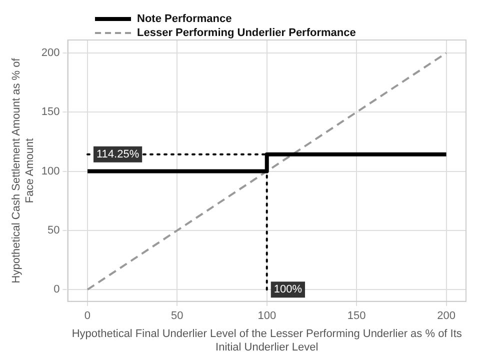 This screenshot has height=360, width=480. What do you see at coordinates (446, 316) in the screenshot?
I see `x-tick-label: 200` at bounding box center [446, 316].